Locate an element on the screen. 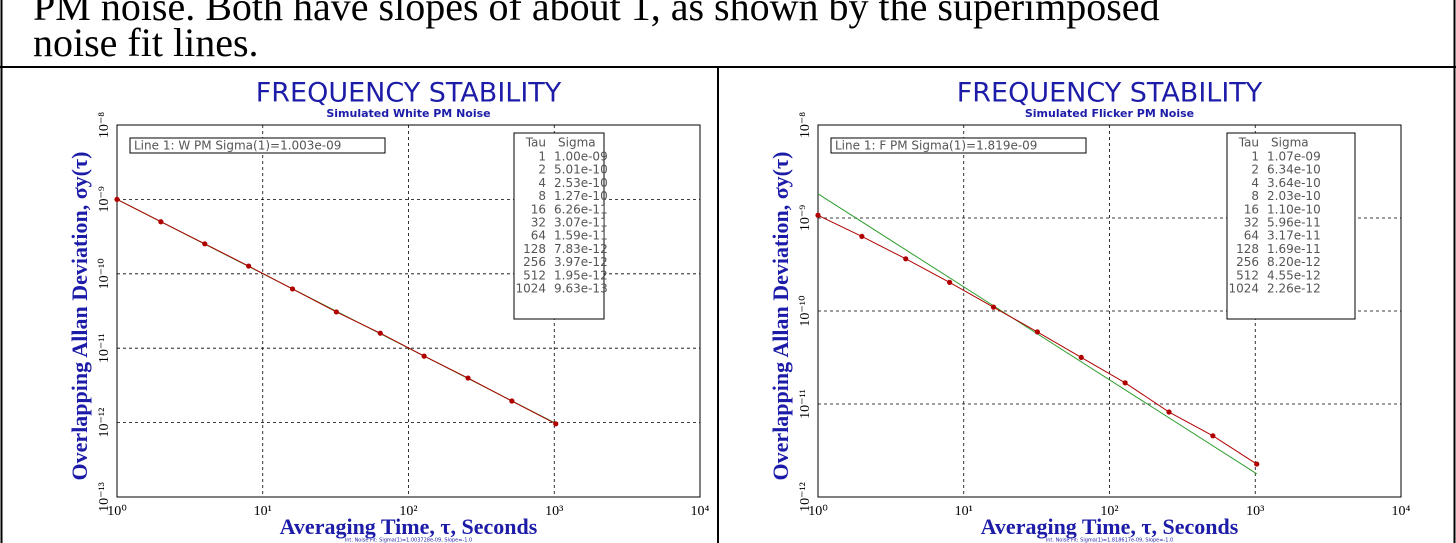 The image size is (1456, 543). table-cell: 32 is located at coordinates (538, 223).